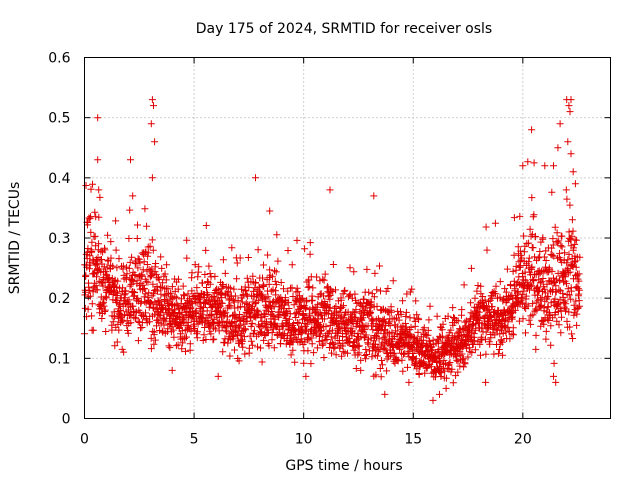  Describe the element at coordinates (304, 440) in the screenshot. I see `x-tick-label: 10` at that location.